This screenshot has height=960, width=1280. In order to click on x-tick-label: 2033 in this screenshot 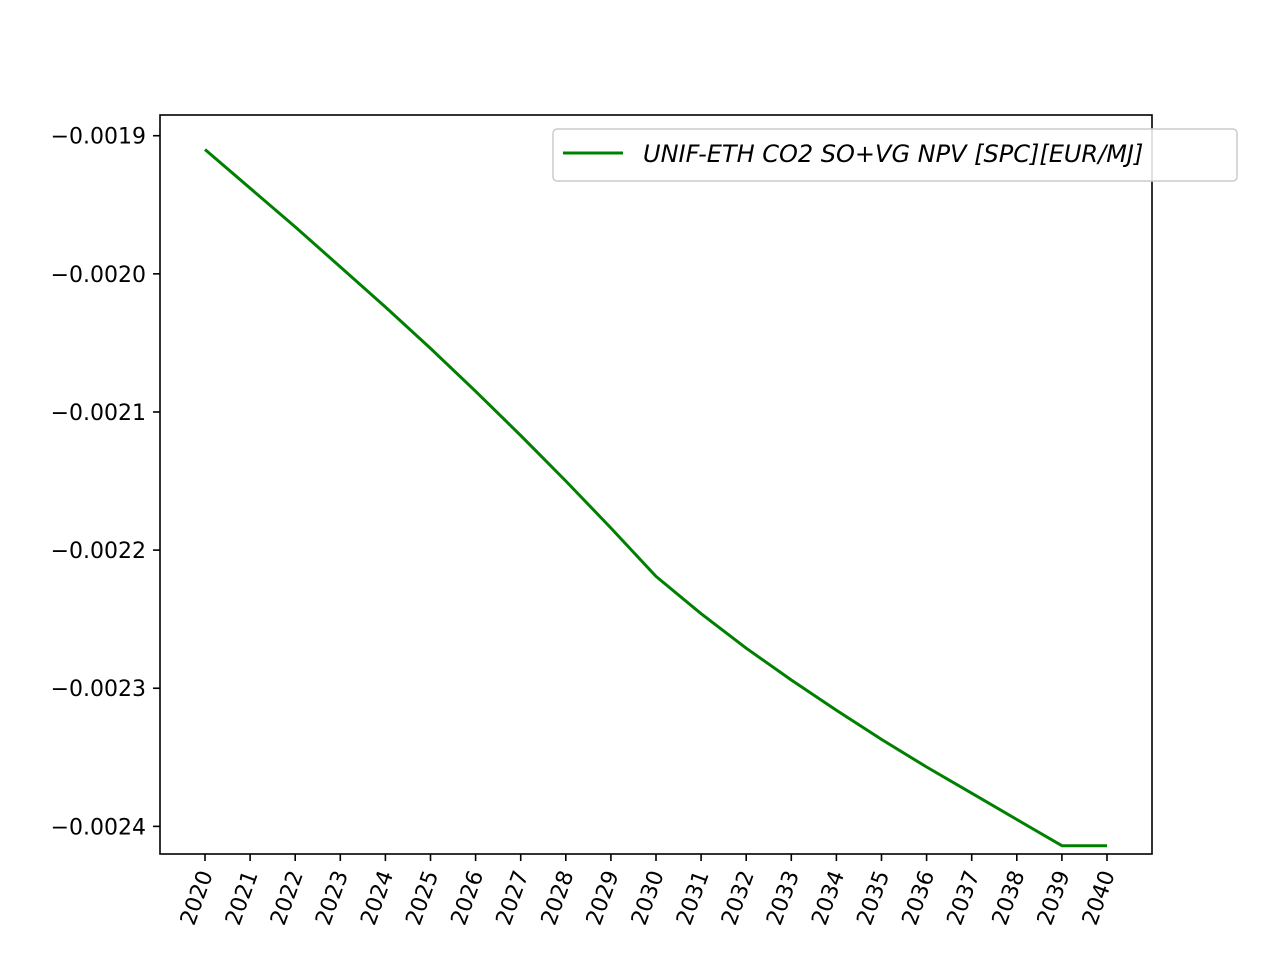, I will do `click(783, 898)`.